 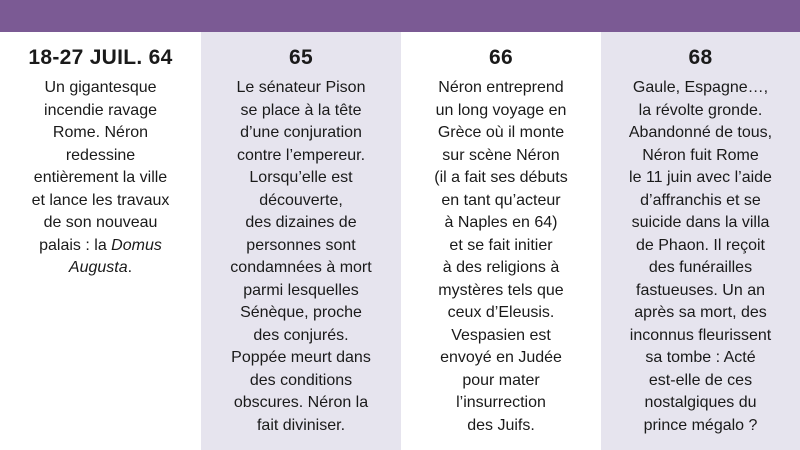 I want to click on text-line: inconnus fleurissent, so click(x=700, y=335).